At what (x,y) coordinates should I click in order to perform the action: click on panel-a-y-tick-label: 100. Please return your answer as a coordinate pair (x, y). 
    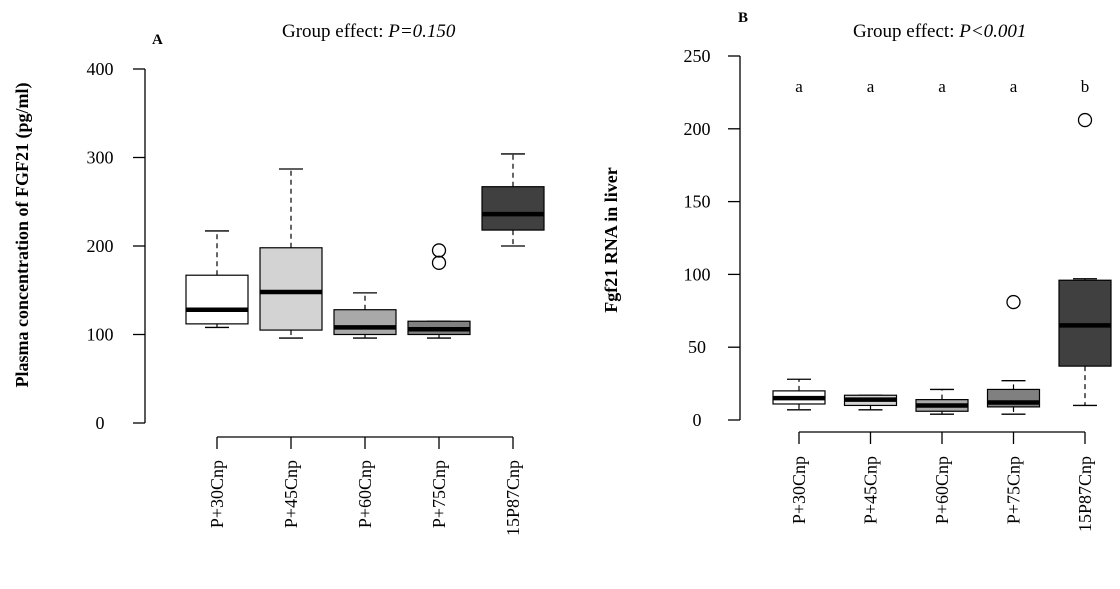
    Looking at the image, I should click on (100, 335).